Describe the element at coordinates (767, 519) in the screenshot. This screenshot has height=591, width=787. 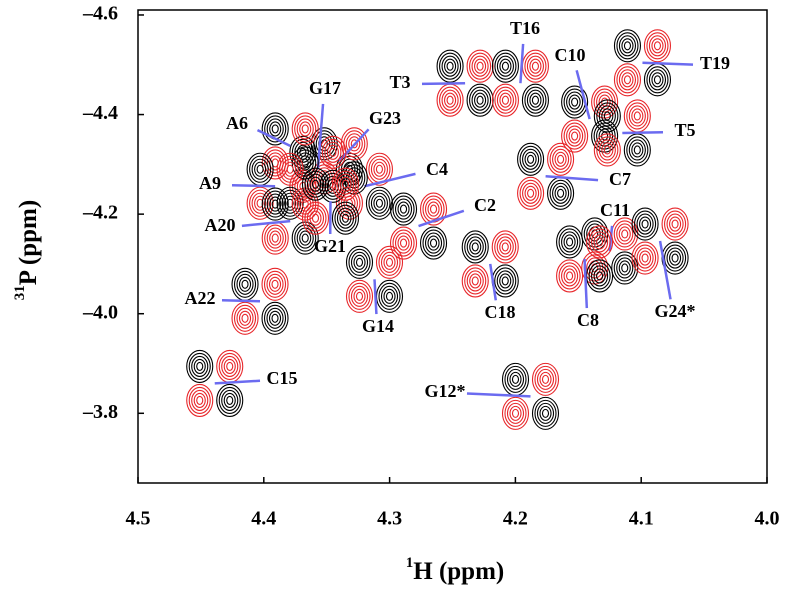
I see `x-tick-label: 4.0` at that location.